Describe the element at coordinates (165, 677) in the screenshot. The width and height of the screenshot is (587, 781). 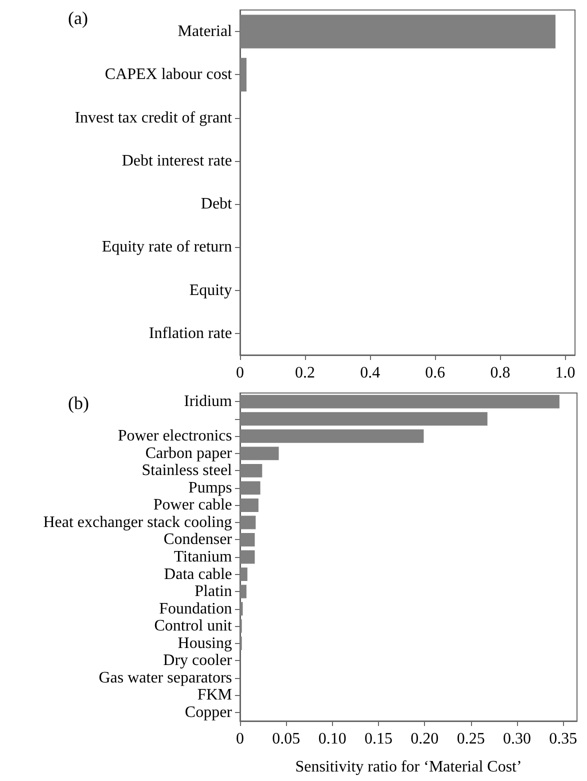
I see `y-tick-label: Gas water separators` at that location.